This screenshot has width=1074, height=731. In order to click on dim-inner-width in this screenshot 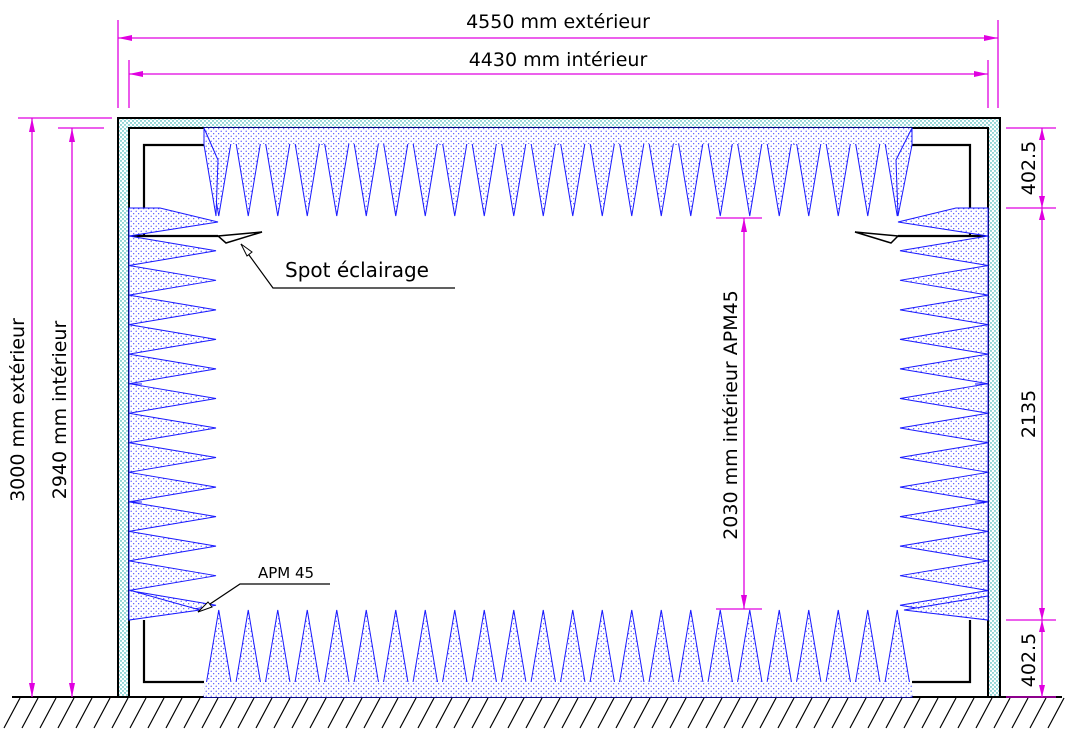, I will do `click(558, 84)`.